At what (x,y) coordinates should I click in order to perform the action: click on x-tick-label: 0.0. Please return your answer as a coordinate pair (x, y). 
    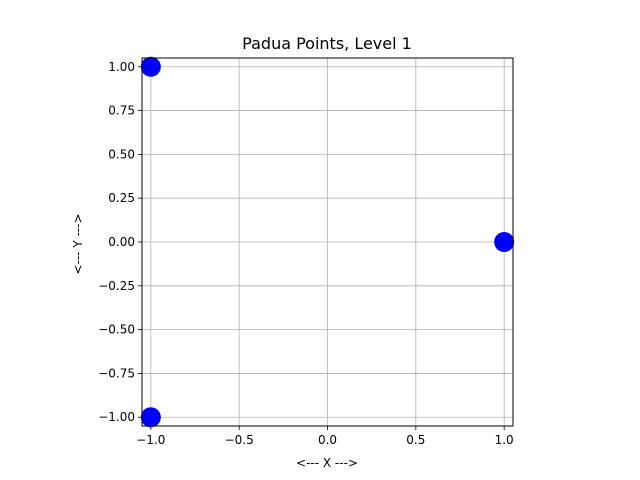
    Looking at the image, I should click on (327, 440).